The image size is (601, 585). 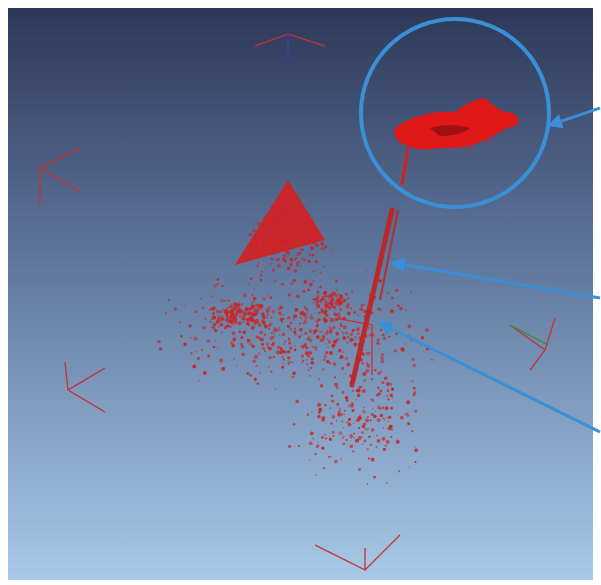 What do you see at coordinates (59, 176) in the screenshot?
I see `camera-left` at bounding box center [59, 176].